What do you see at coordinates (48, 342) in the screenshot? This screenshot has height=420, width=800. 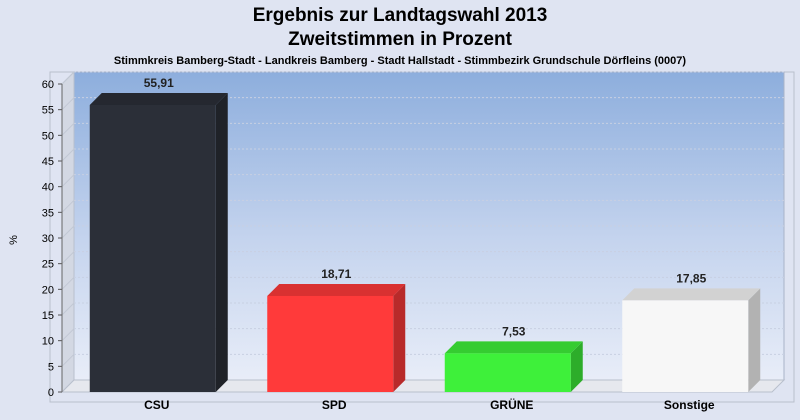 I see `y-tick-label: 10` at bounding box center [48, 342].